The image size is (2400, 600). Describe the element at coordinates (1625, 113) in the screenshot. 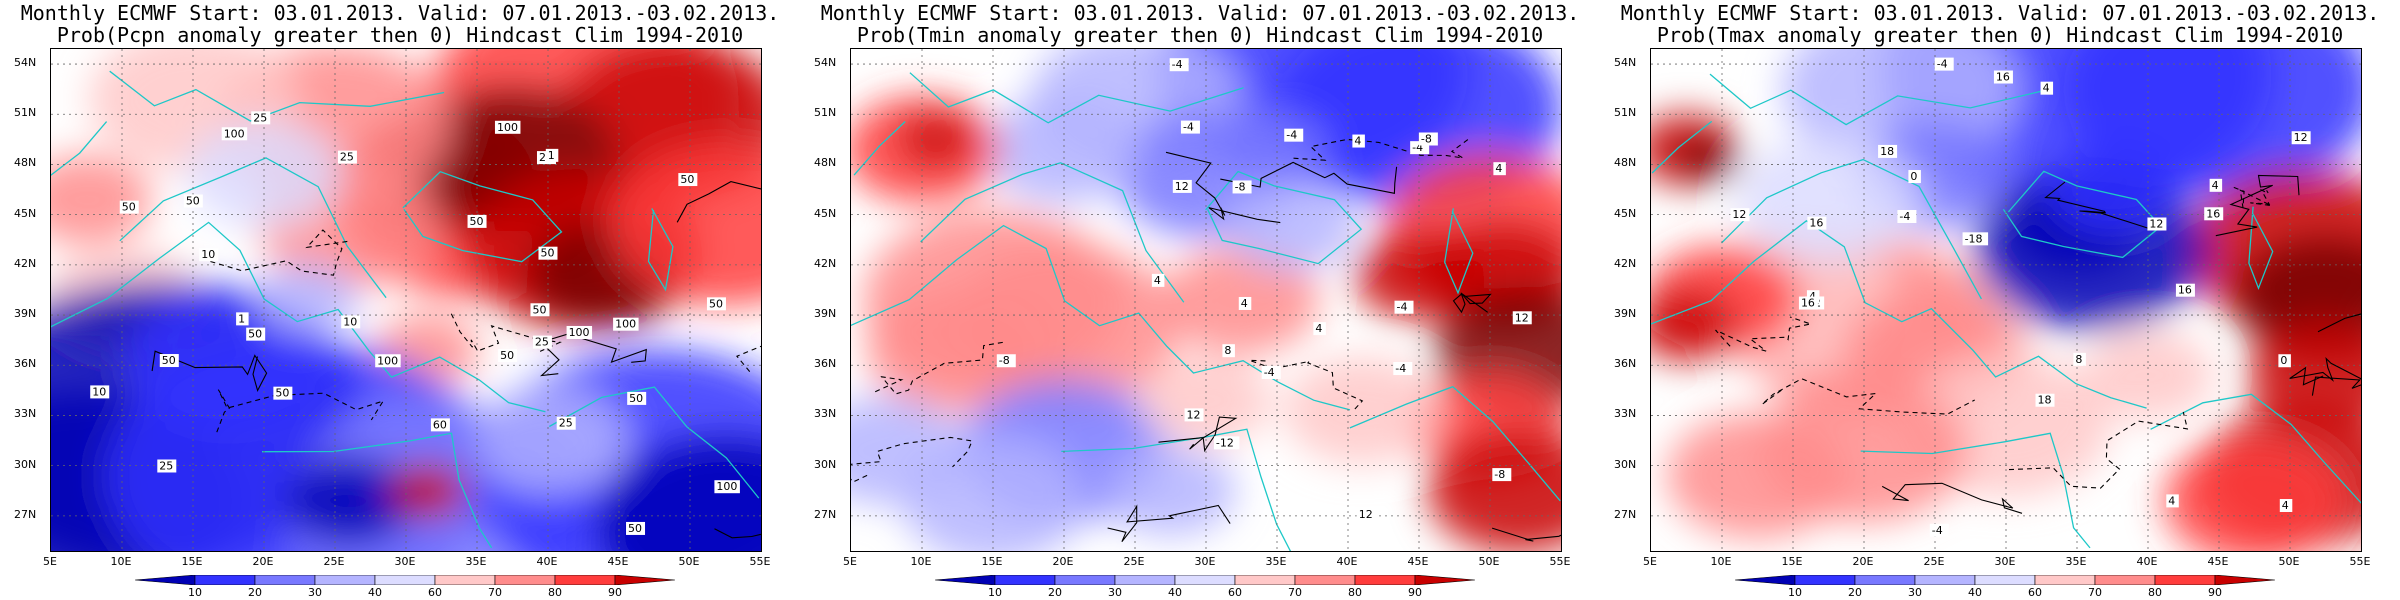

I see `lat-tick-label: 51N` at that location.